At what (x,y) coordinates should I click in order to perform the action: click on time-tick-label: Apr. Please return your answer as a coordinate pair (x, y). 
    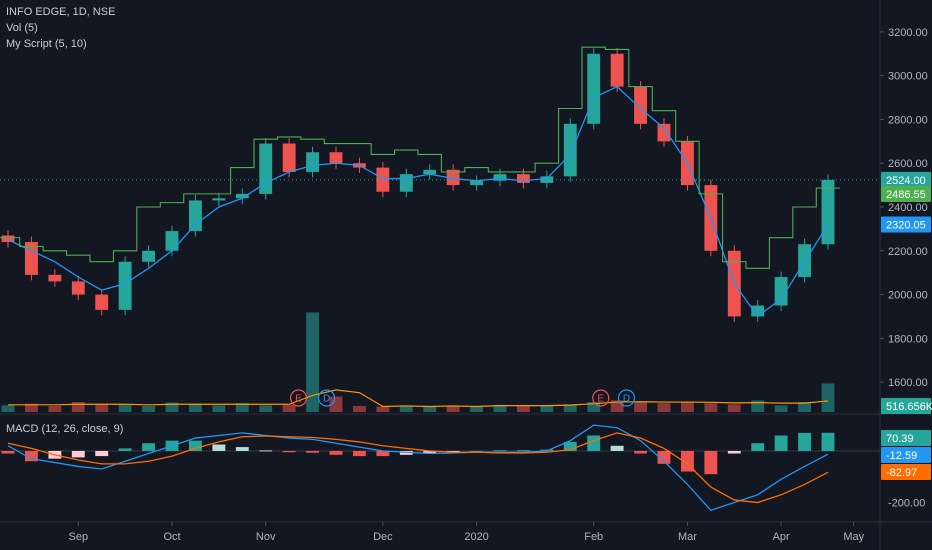
    Looking at the image, I should click on (781, 537).